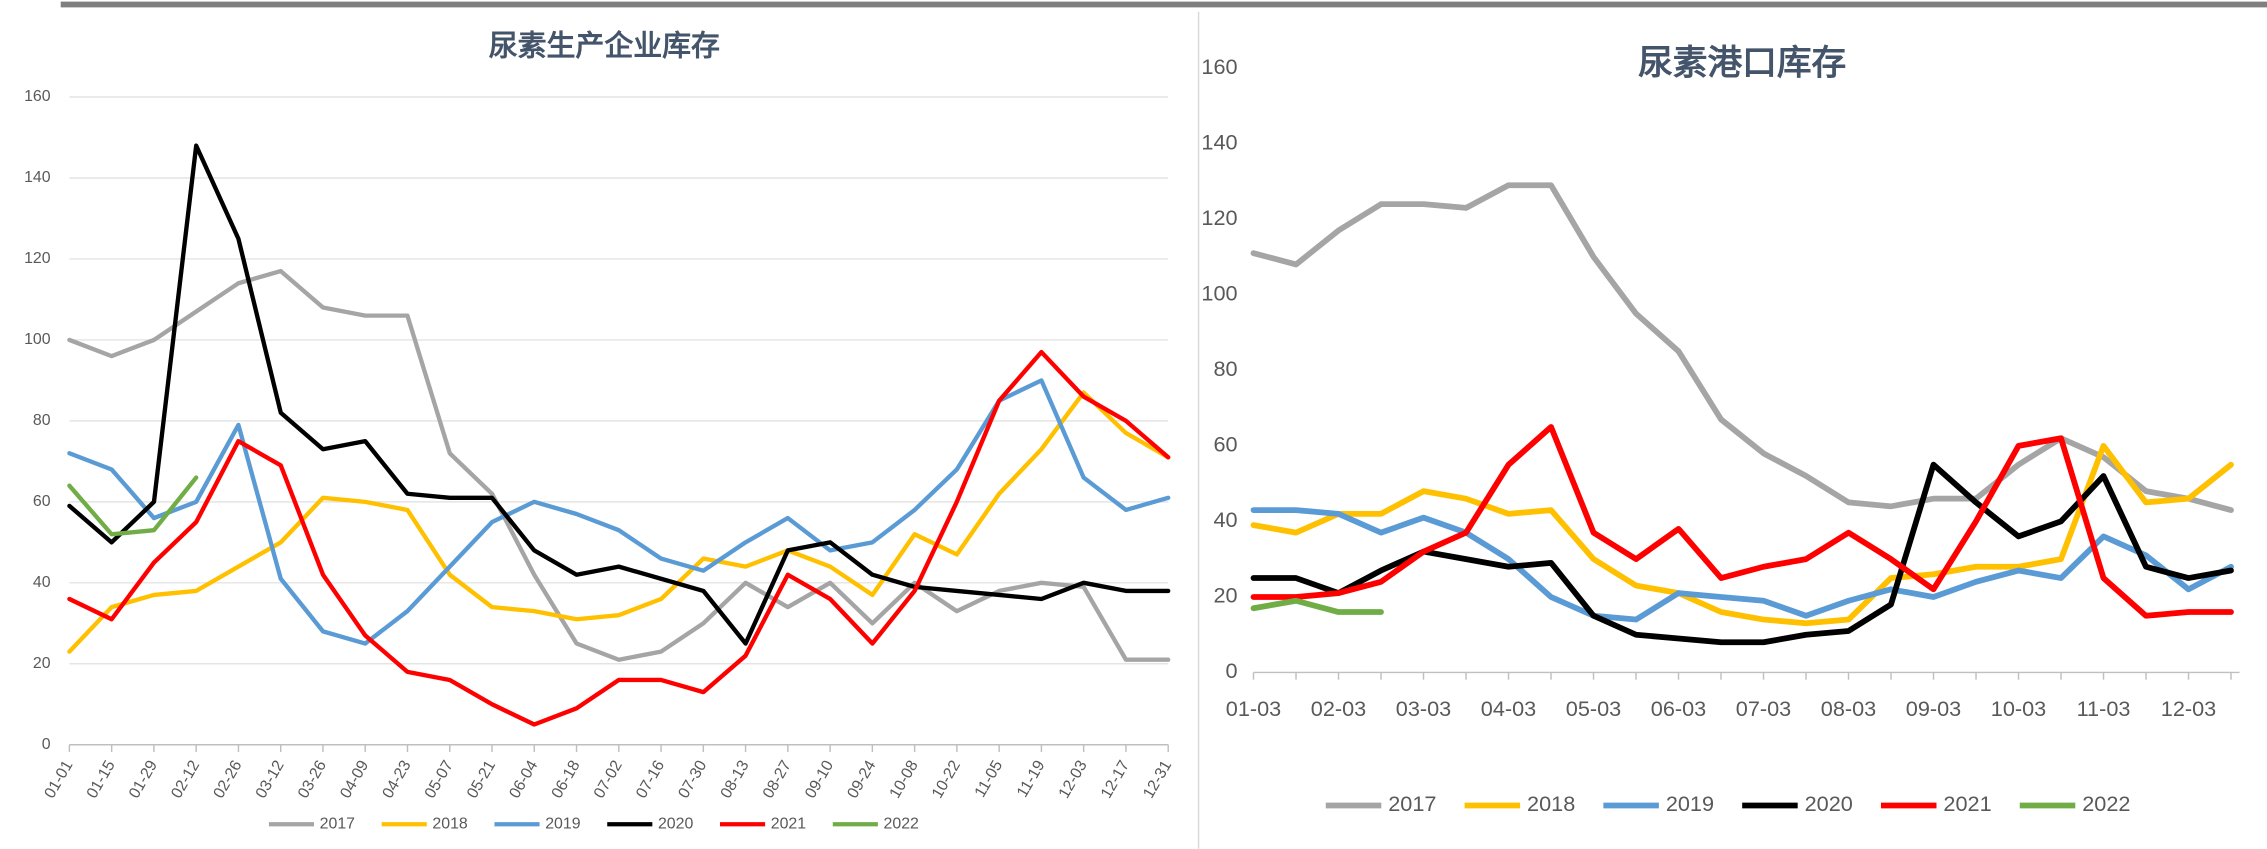  Describe the element at coordinates (143, 780) in the screenshot. I see `x-tick-label: 01-29` at that location.